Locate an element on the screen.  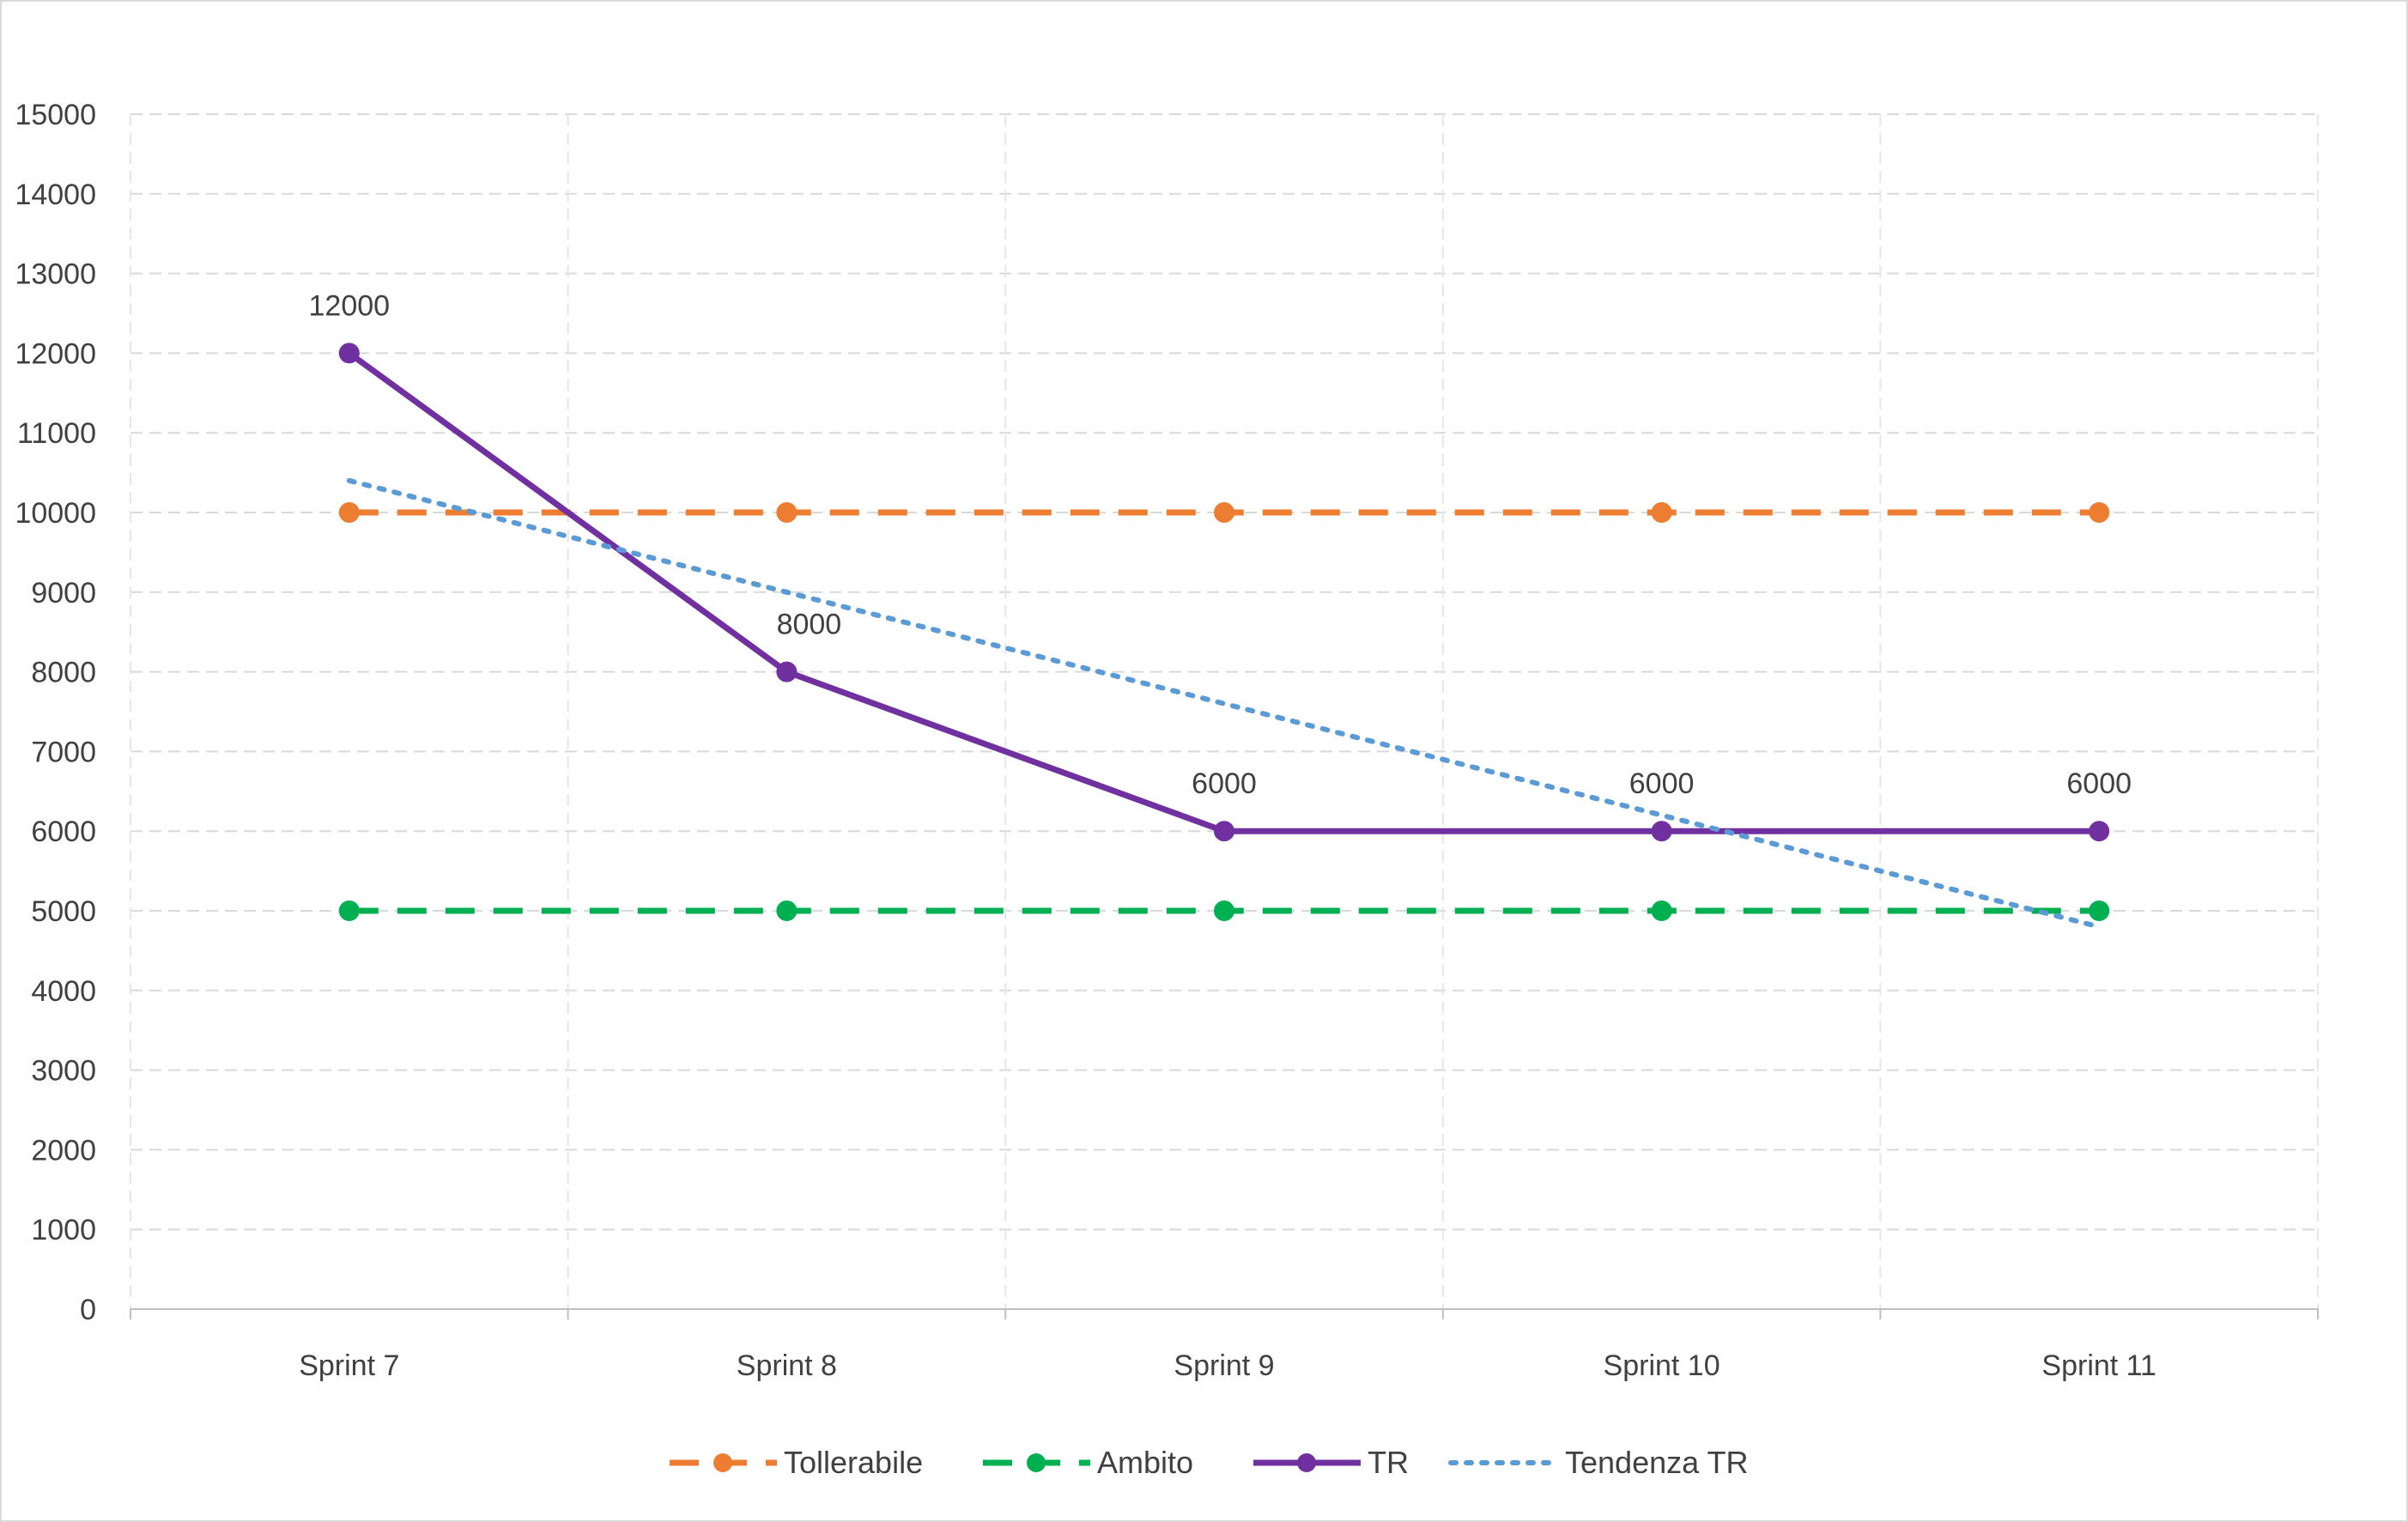
x-tick-label: Sprint 10 is located at coordinates (1662, 1365).